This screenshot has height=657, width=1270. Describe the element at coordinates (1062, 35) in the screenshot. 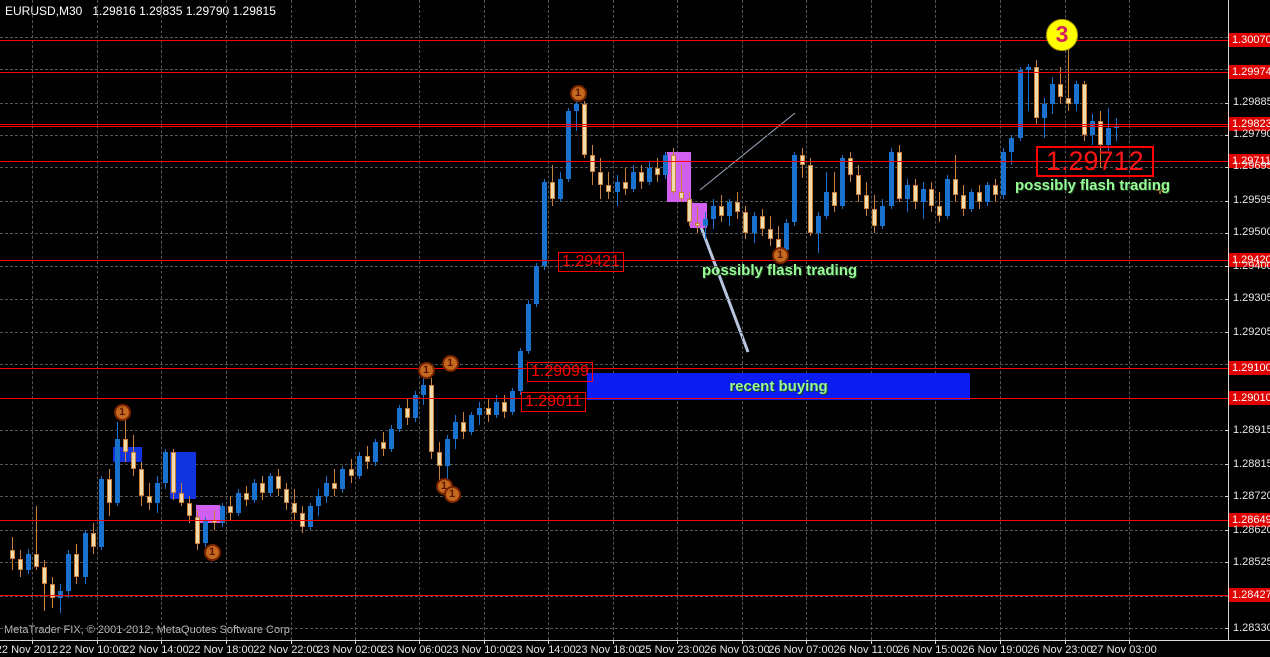

I see `signal-marker-3: 3` at that location.